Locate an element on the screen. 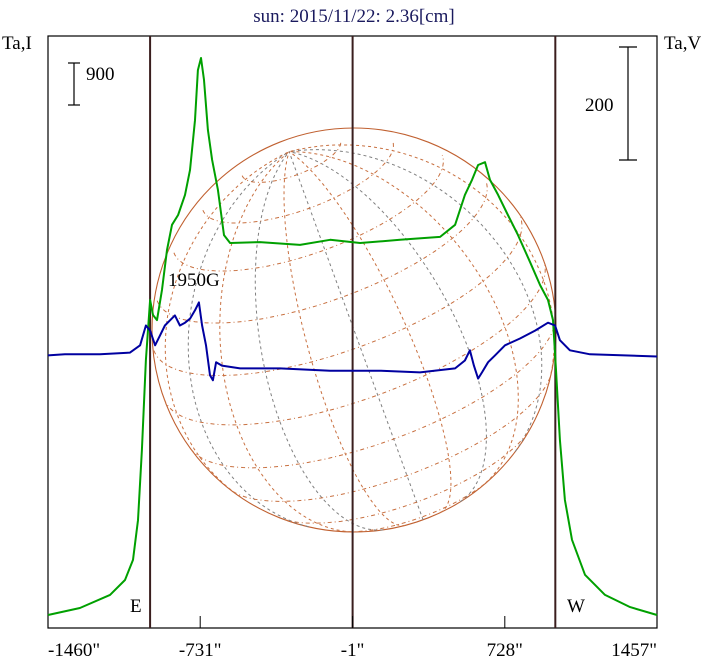 The image size is (708, 662). x-tick-label: 728" is located at coordinates (505, 650).